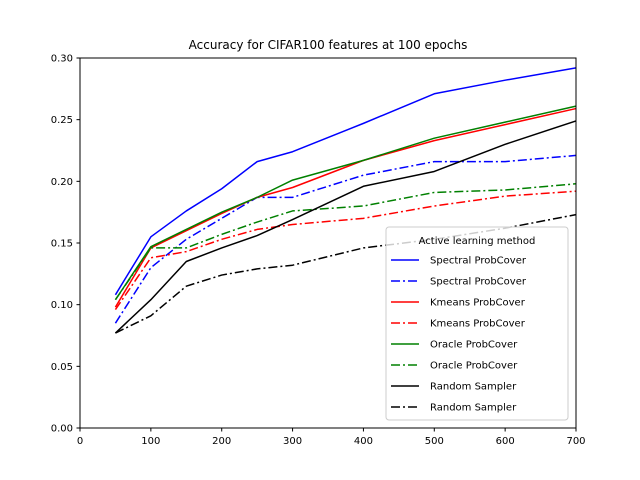 This screenshot has width=640, height=480. I want to click on x-tick-label: 600, so click(505, 441).